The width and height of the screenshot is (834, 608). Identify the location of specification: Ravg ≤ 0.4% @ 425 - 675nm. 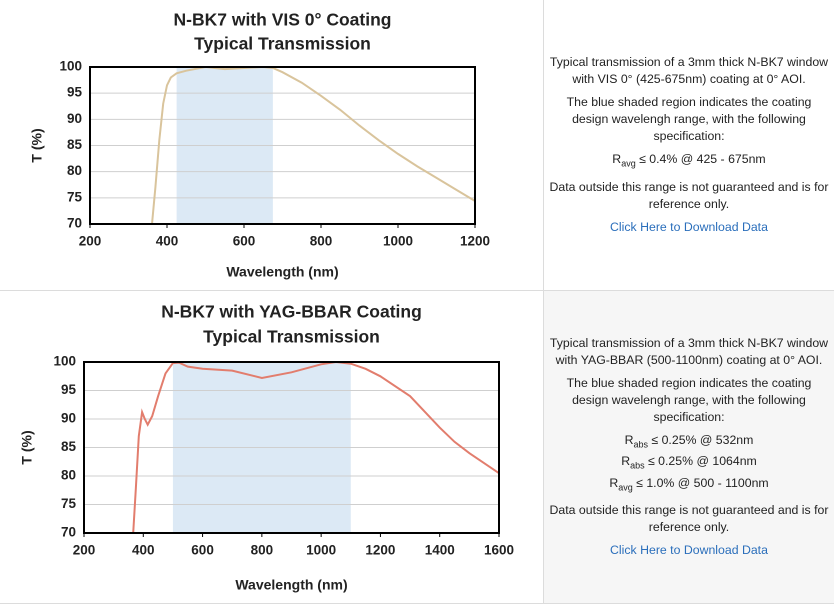
(689, 161).